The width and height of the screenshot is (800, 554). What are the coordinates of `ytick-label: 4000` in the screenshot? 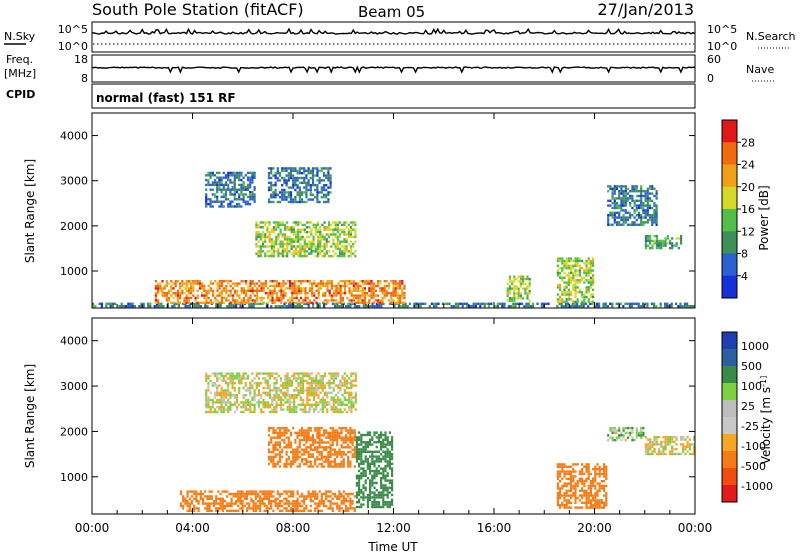 It's located at (74, 136).